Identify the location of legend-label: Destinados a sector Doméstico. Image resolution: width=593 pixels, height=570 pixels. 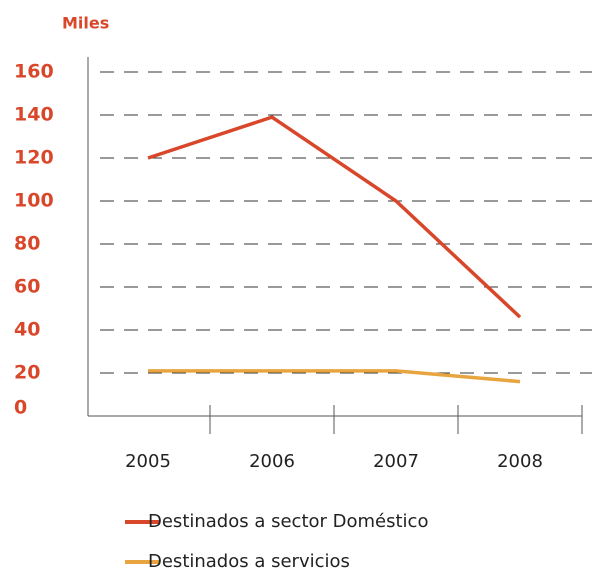
(288, 521).